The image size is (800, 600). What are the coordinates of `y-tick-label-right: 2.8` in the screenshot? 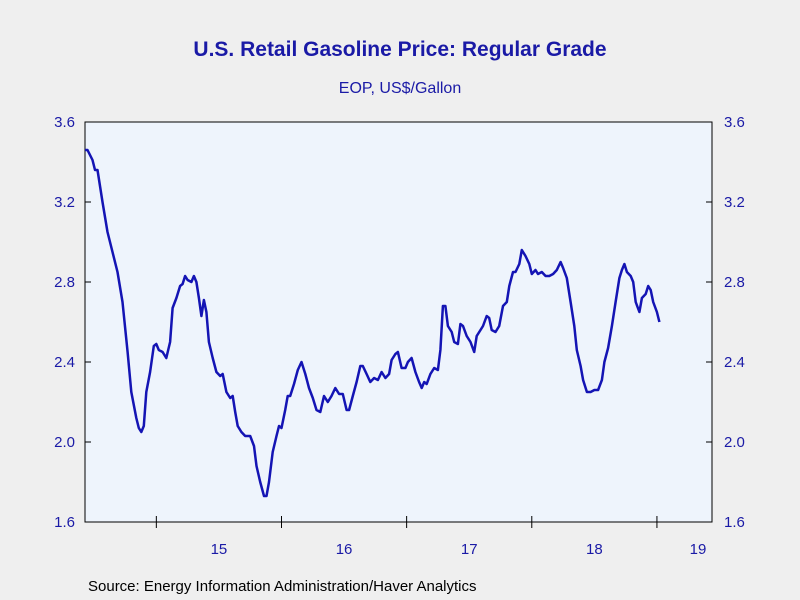 It's located at (734, 282).